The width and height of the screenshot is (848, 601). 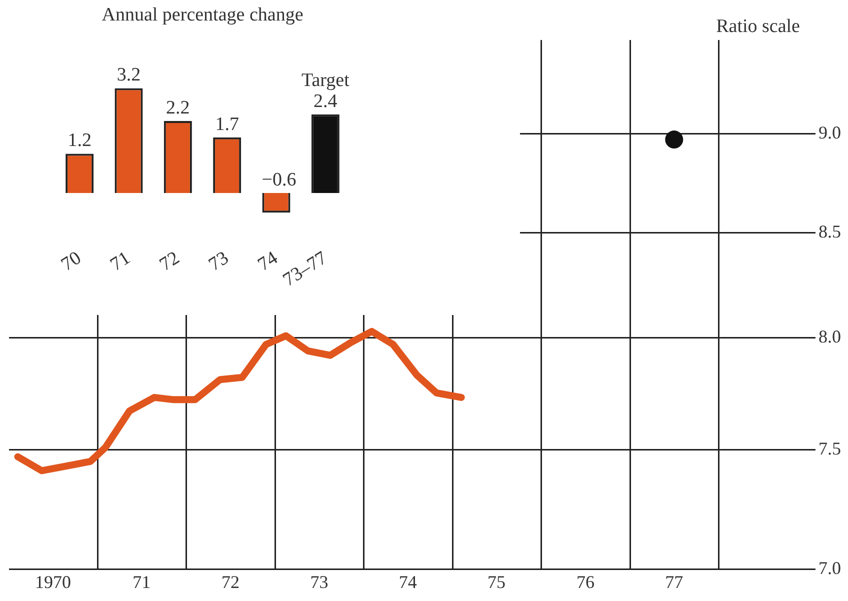 I want to click on y-axis-title: Ratio scale, so click(x=758, y=26).